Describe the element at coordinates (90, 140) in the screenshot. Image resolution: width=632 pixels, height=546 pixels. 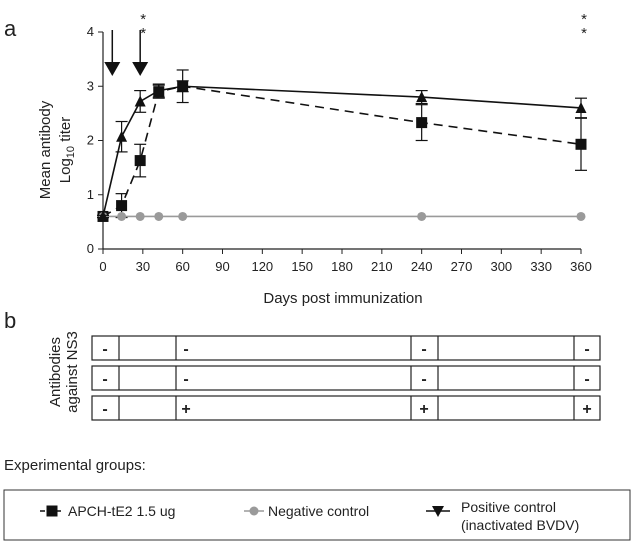
I see `y-tick-label: 2` at that location.